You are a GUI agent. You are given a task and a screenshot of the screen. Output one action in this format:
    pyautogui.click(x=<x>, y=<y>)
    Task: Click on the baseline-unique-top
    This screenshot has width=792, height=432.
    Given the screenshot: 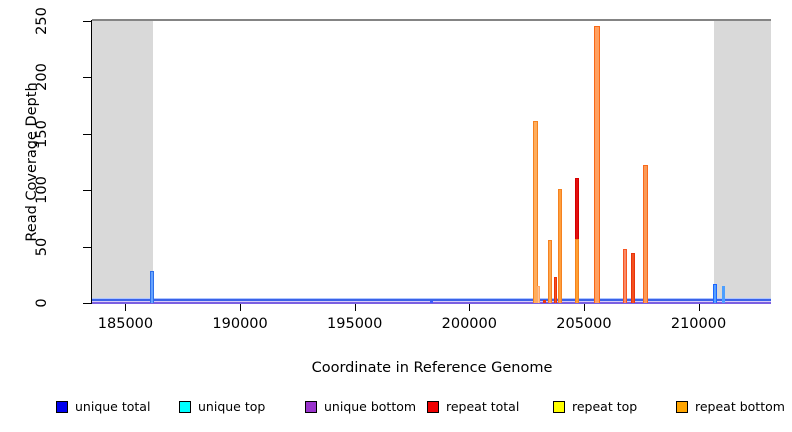 What is the action you would take?
    pyautogui.click(x=431, y=298)
    